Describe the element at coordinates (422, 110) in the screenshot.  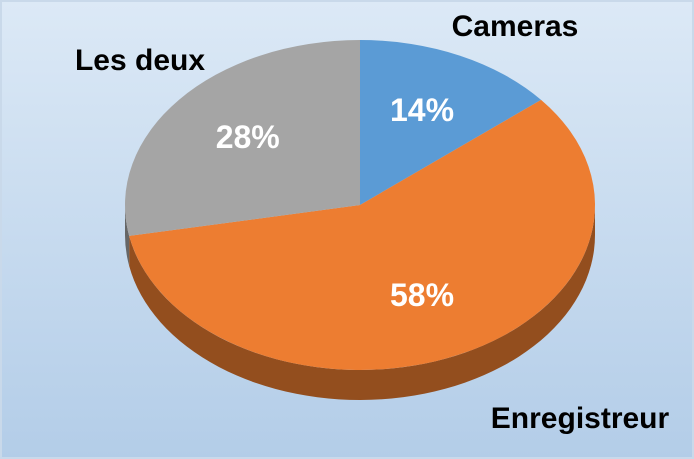
I see `data-label: 14%` at that location.